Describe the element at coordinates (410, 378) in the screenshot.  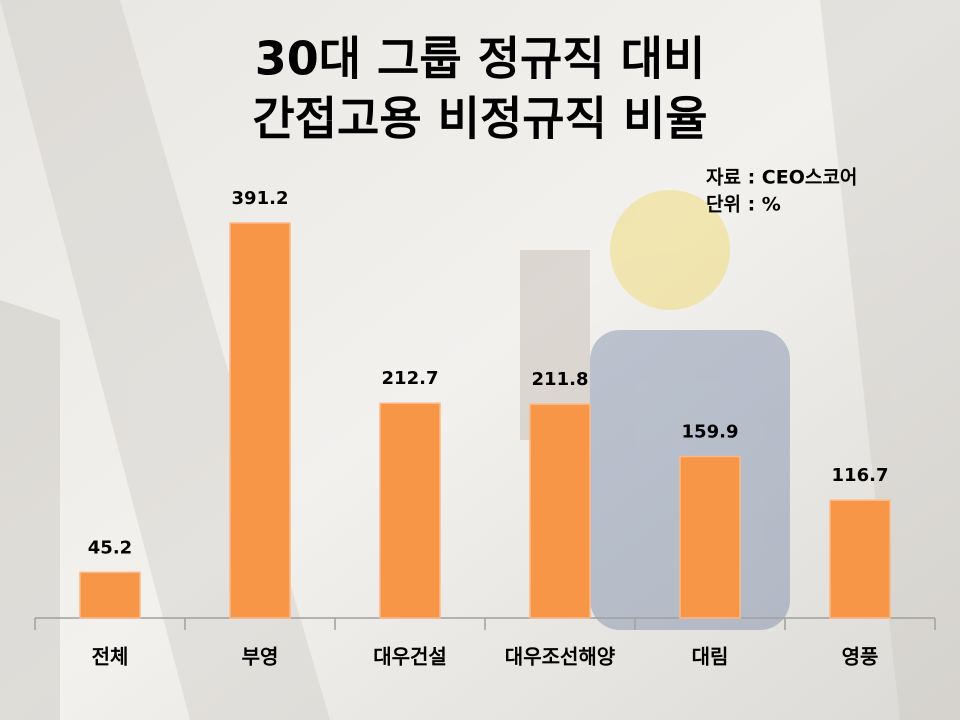
I see `data-label: 212.7` at that location.